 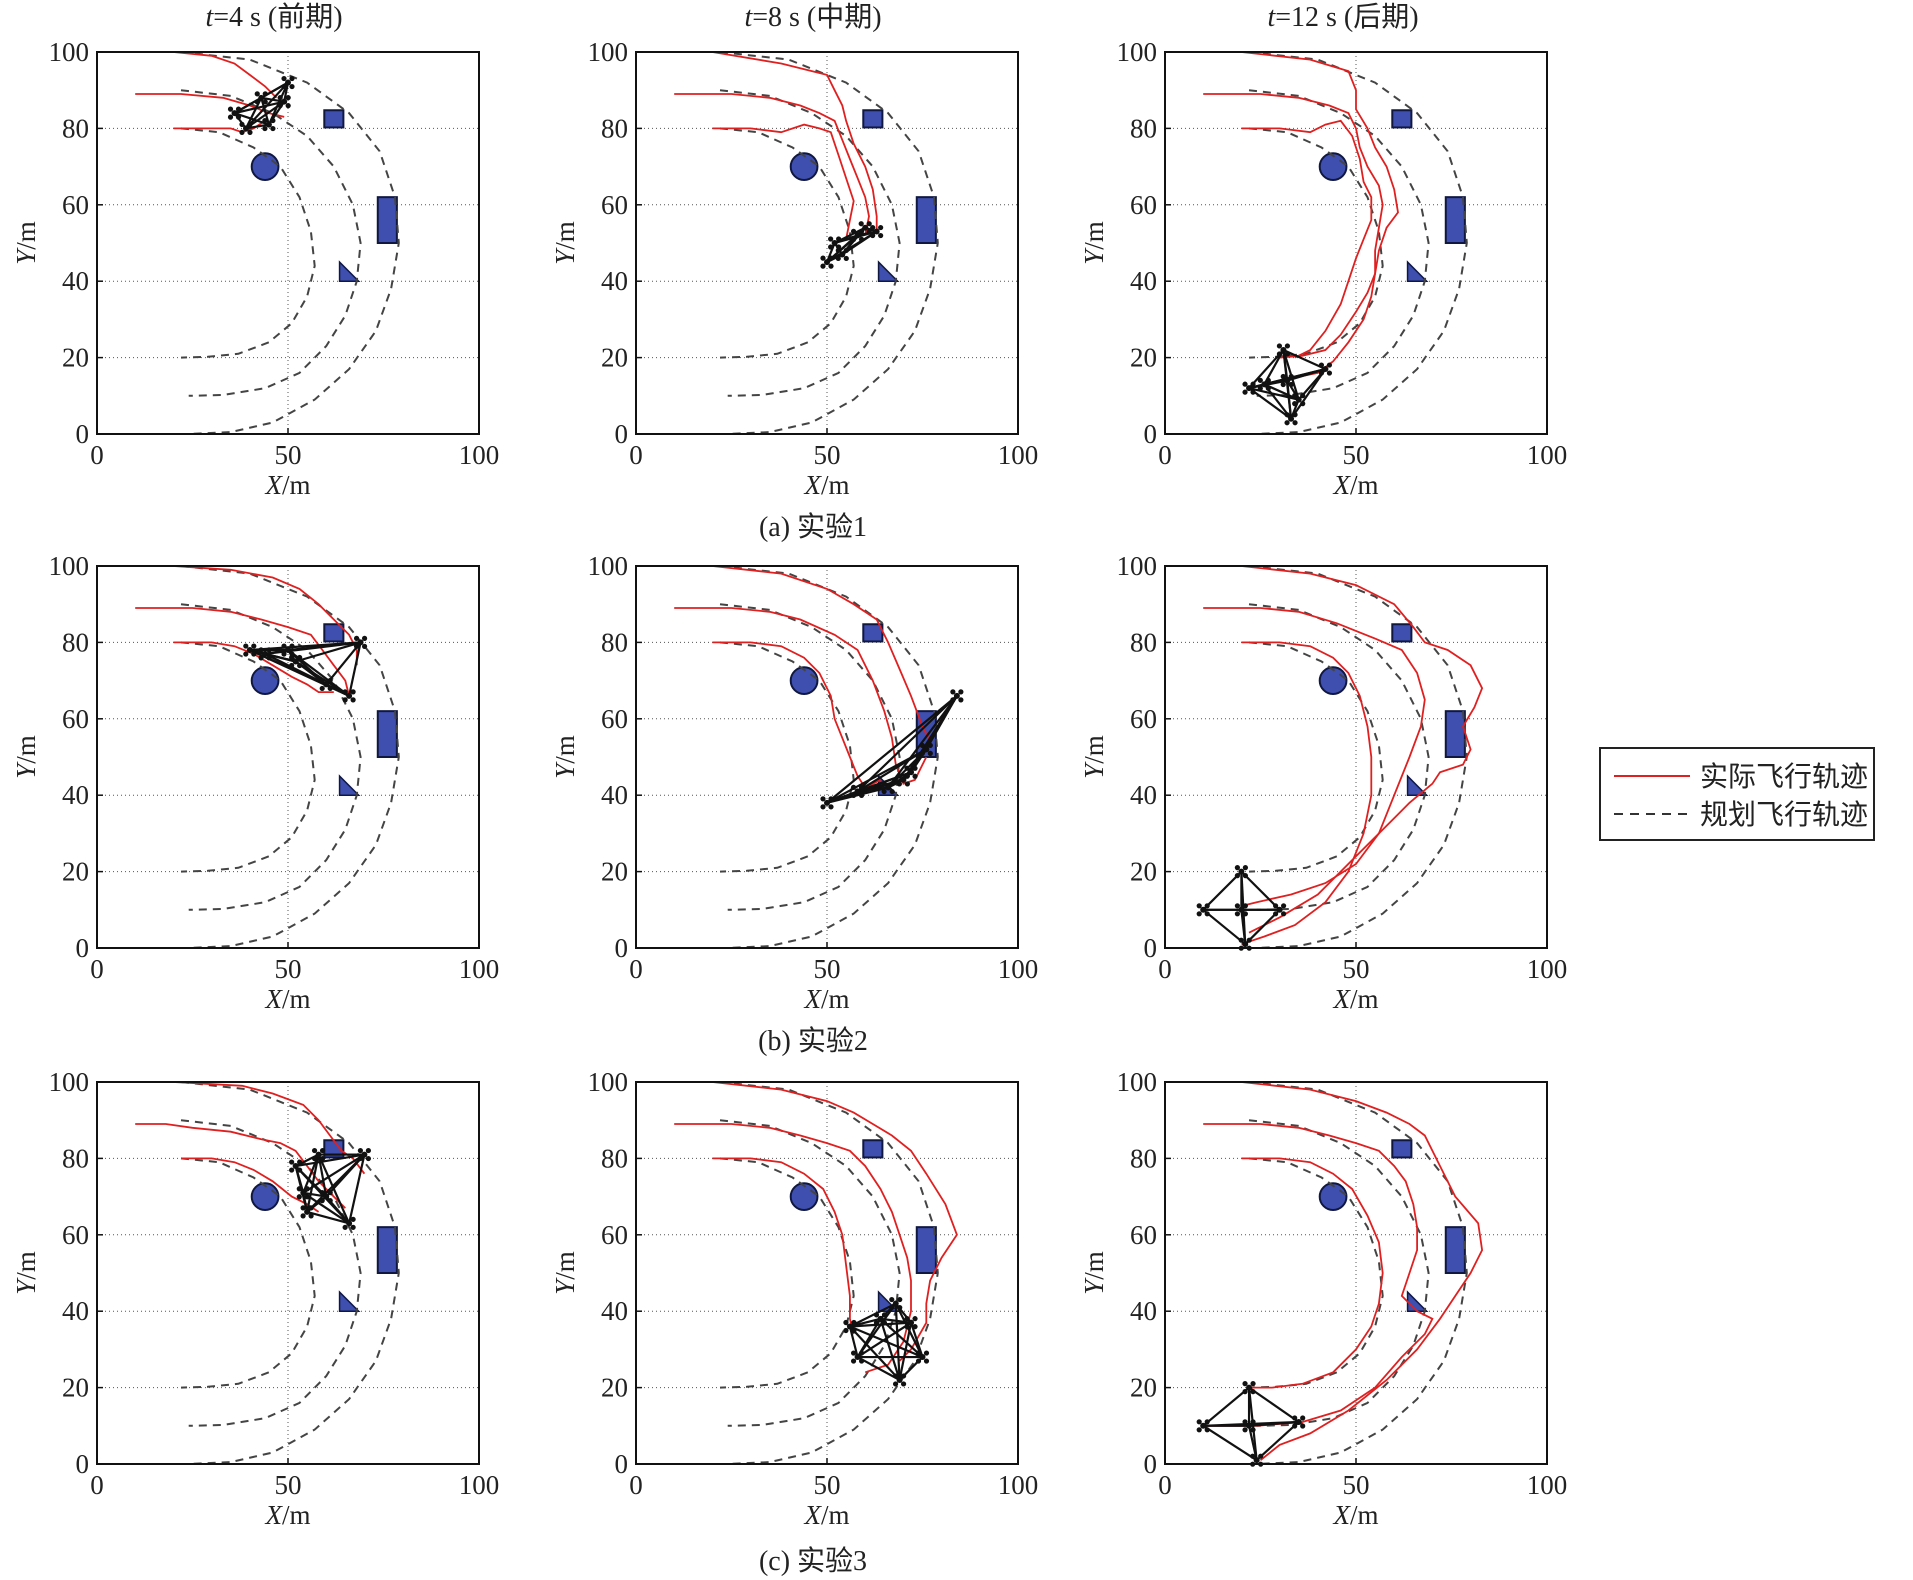 I want to click on panel-r3-c2-xtick-label-100: 100, so click(x=1018, y=1485).